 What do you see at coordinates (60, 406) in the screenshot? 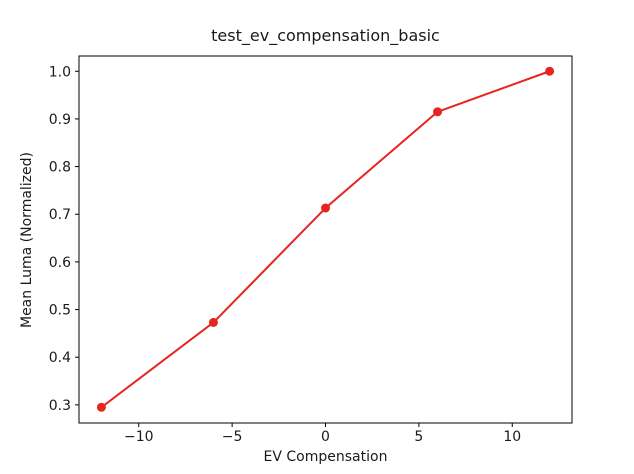
I see `y-tick-label: 0.3` at bounding box center [60, 406].